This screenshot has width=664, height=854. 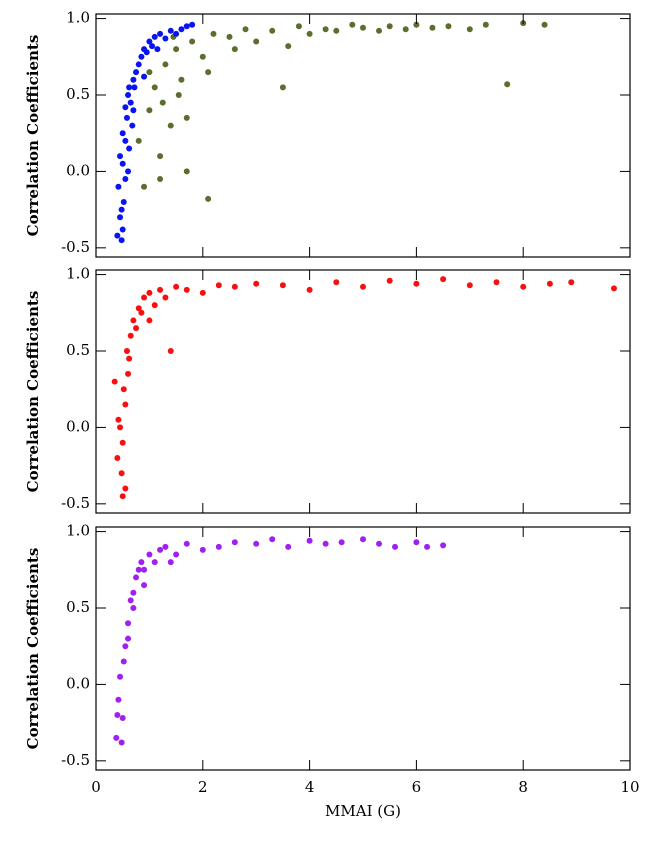 I want to click on y-axis-label: Correlation Coefficients, so click(x=33, y=392).